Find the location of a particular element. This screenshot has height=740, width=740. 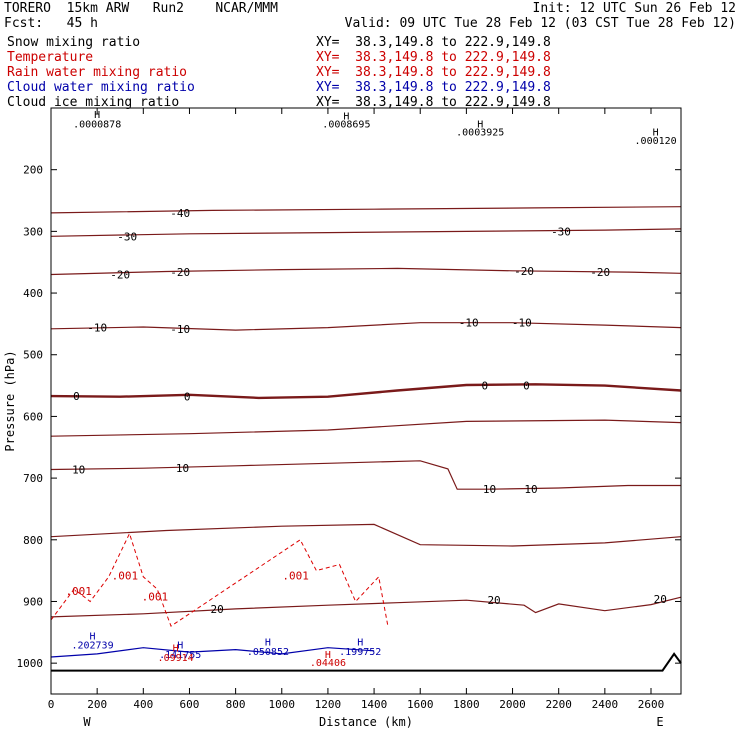

extremum-label: .0003925 is located at coordinates (480, 132).